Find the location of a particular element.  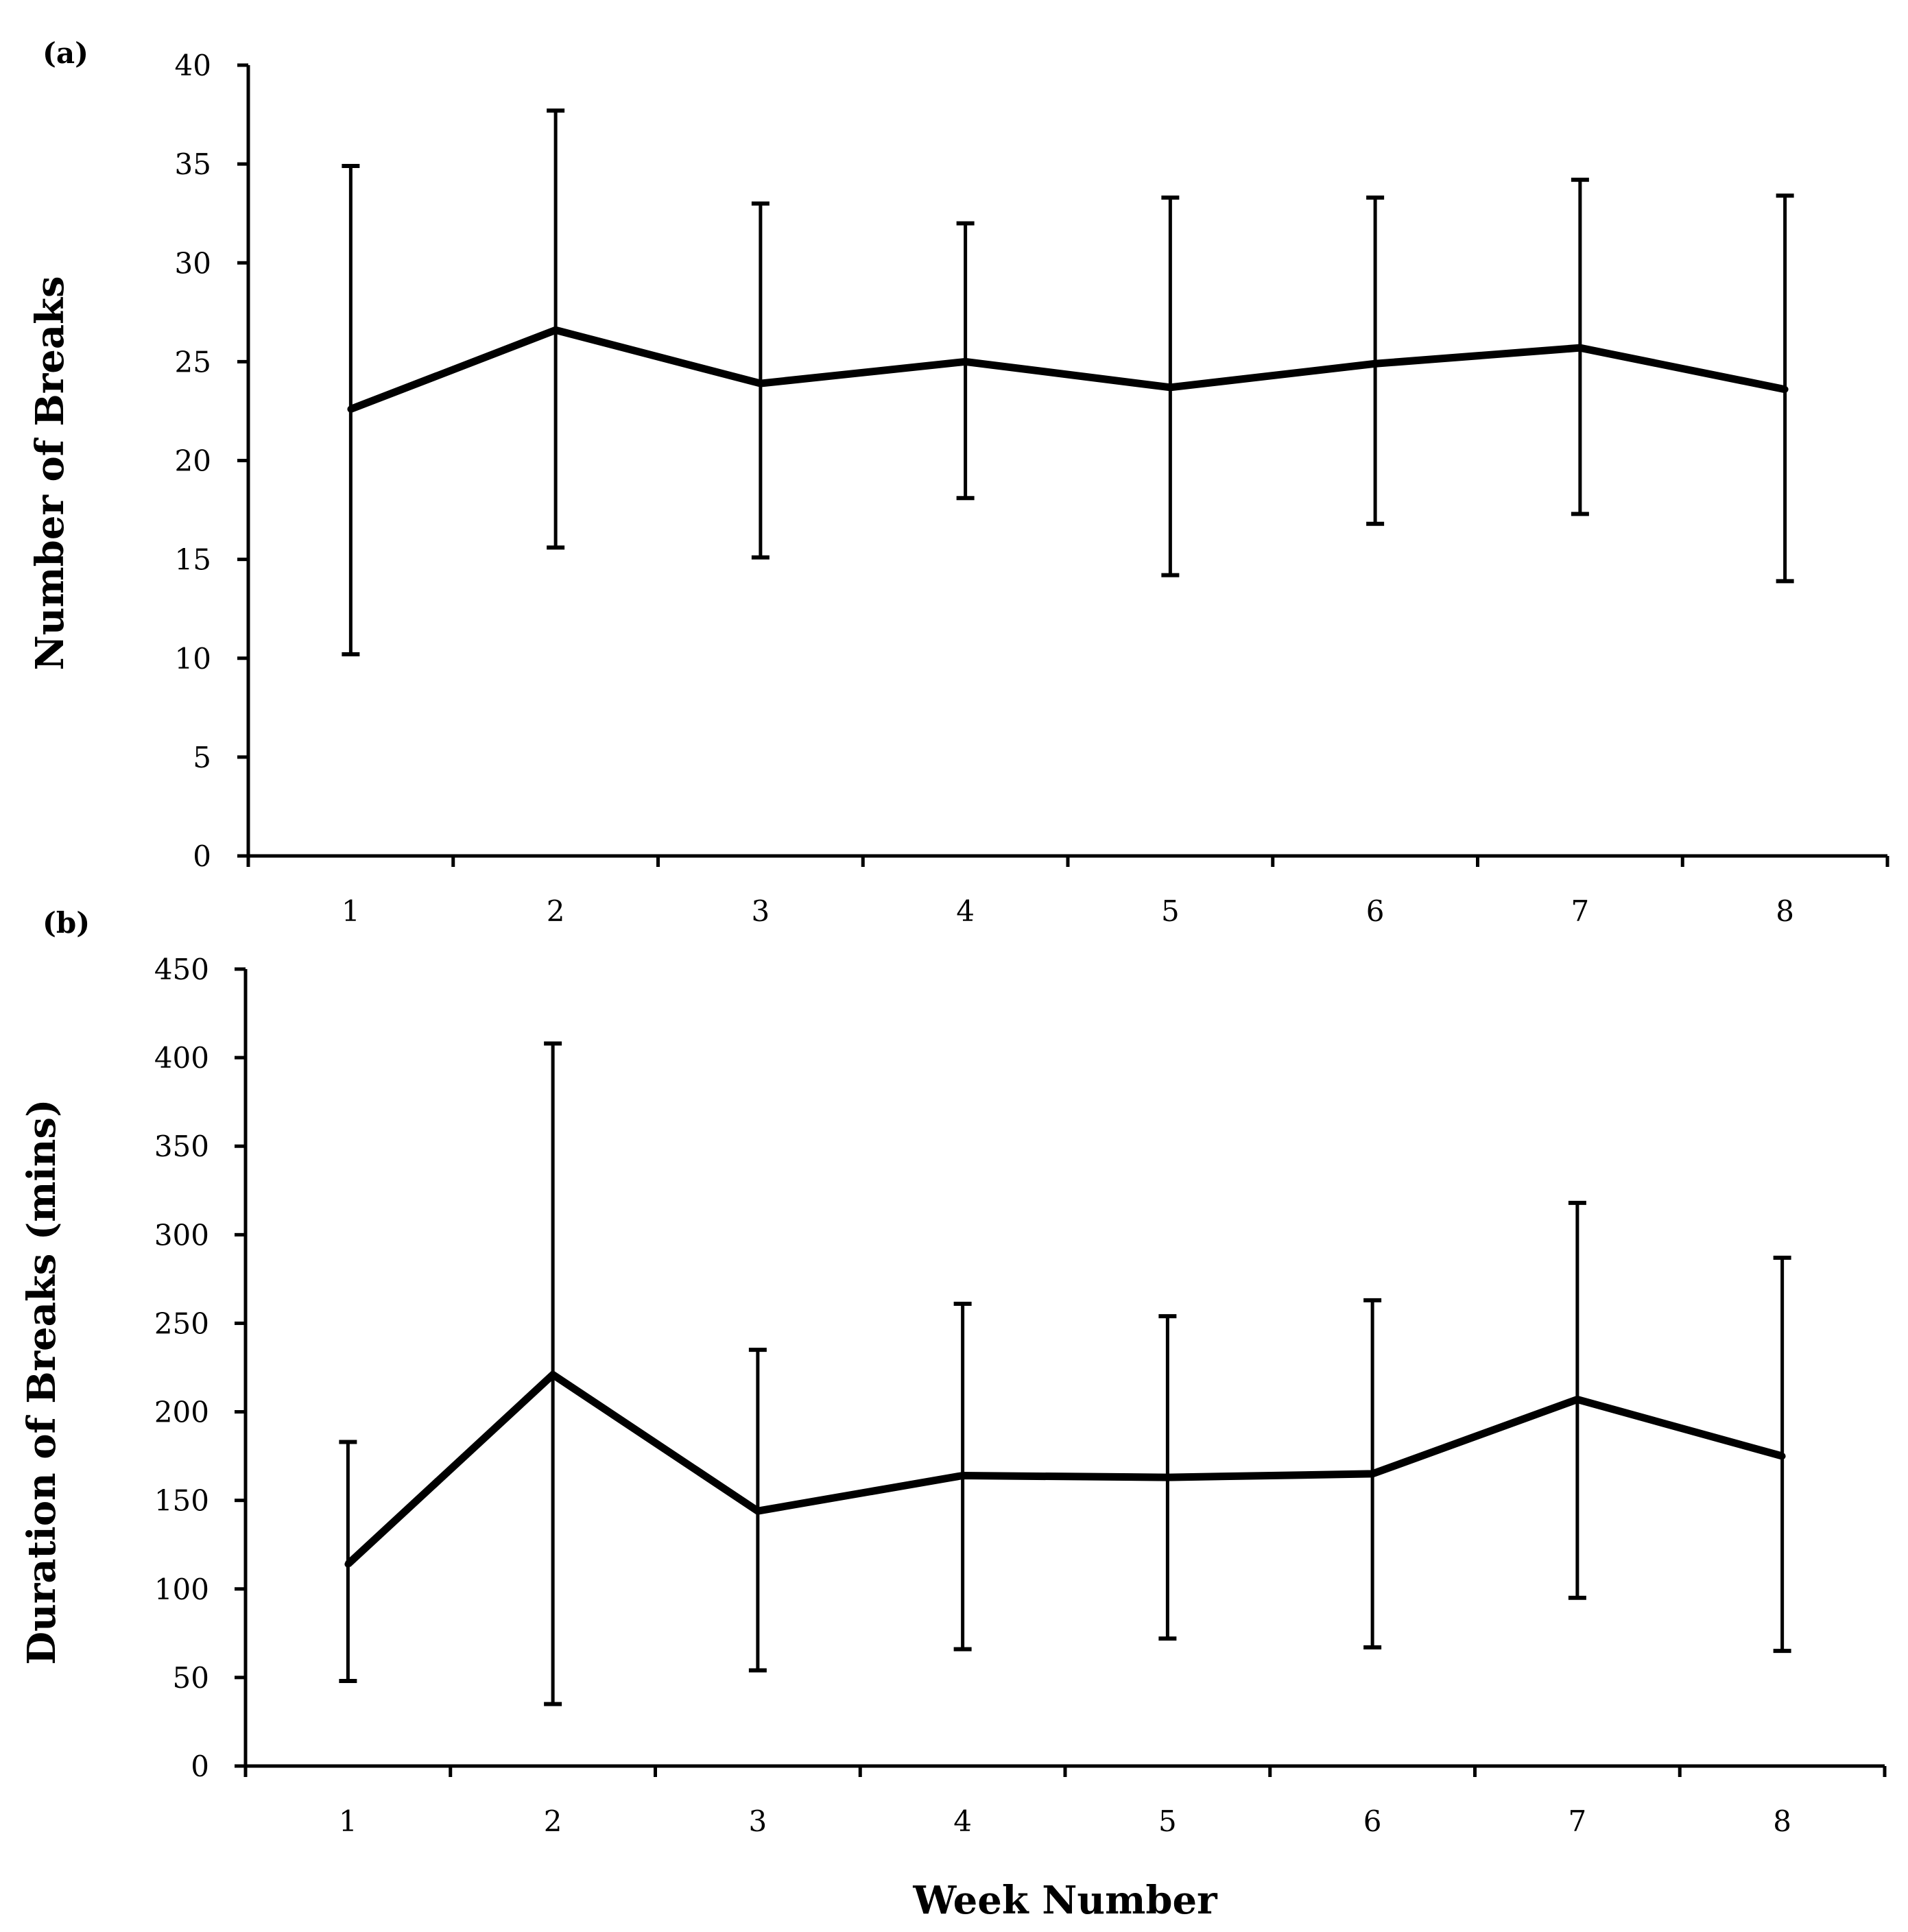

panel-a-y-axis-title: Number of Breaks is located at coordinates (50, 473).